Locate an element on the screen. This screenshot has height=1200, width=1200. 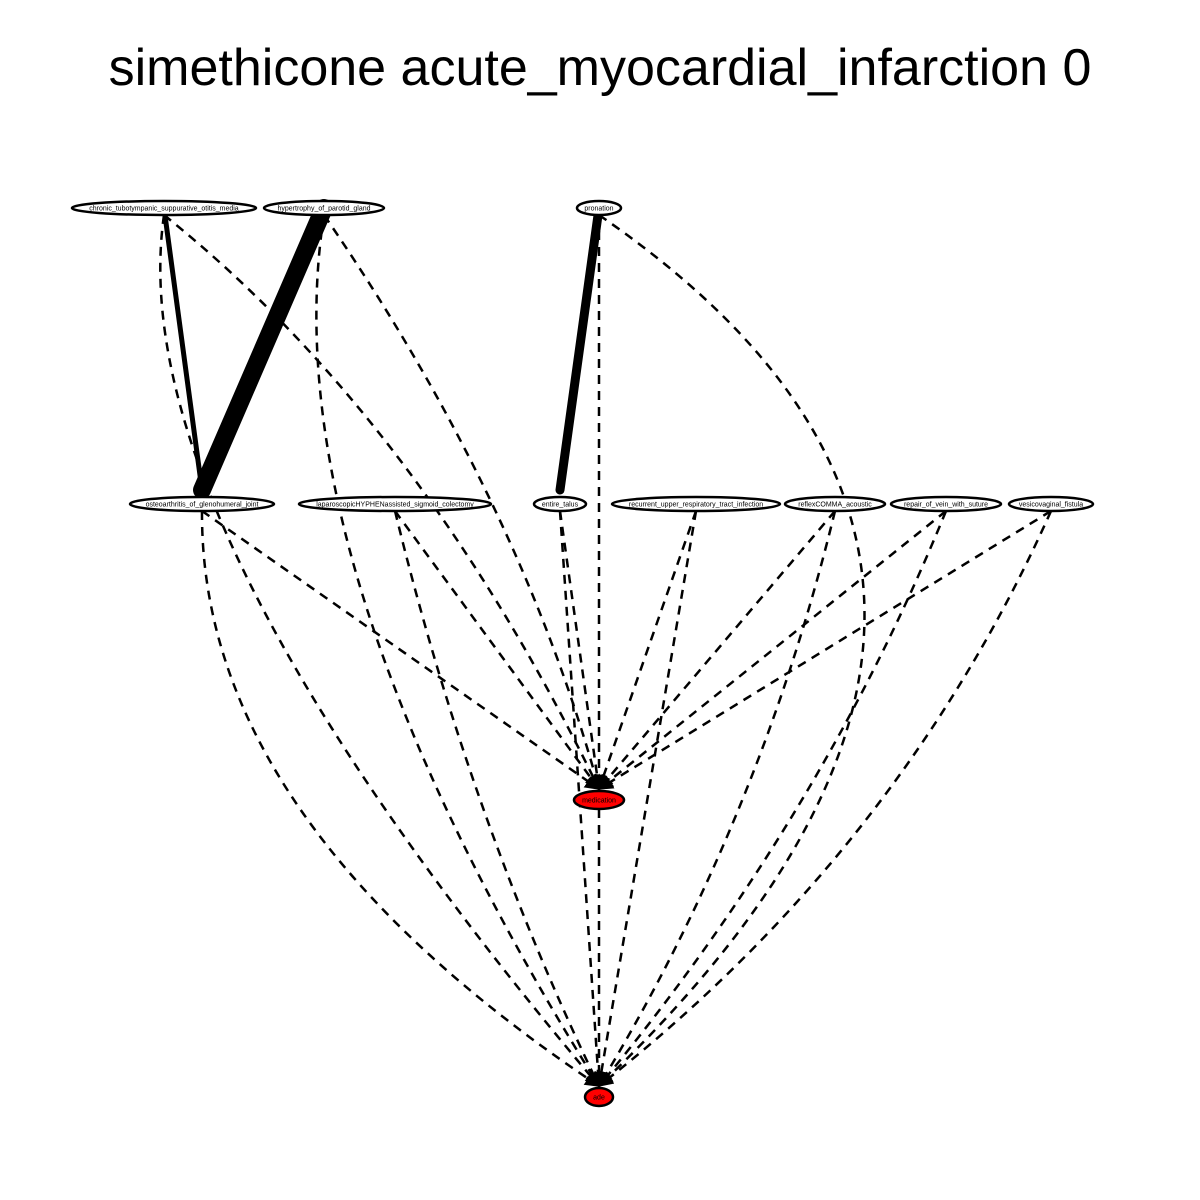
node-shape-med is located at coordinates (599, 800).